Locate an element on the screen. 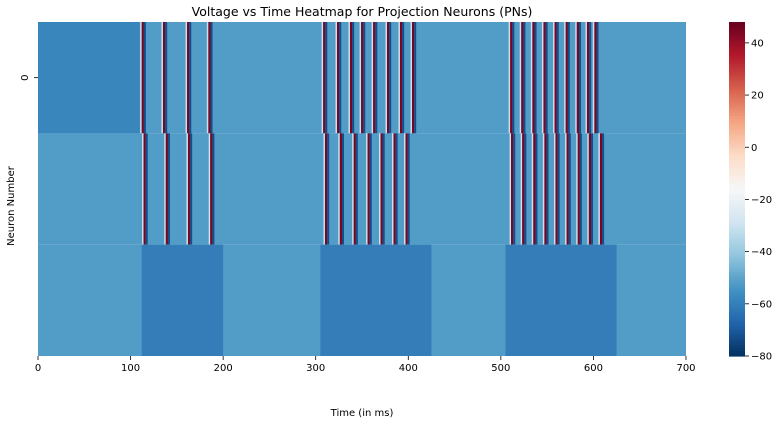 This screenshot has height=424, width=781. x-tick-label: 500 is located at coordinates (500, 368).